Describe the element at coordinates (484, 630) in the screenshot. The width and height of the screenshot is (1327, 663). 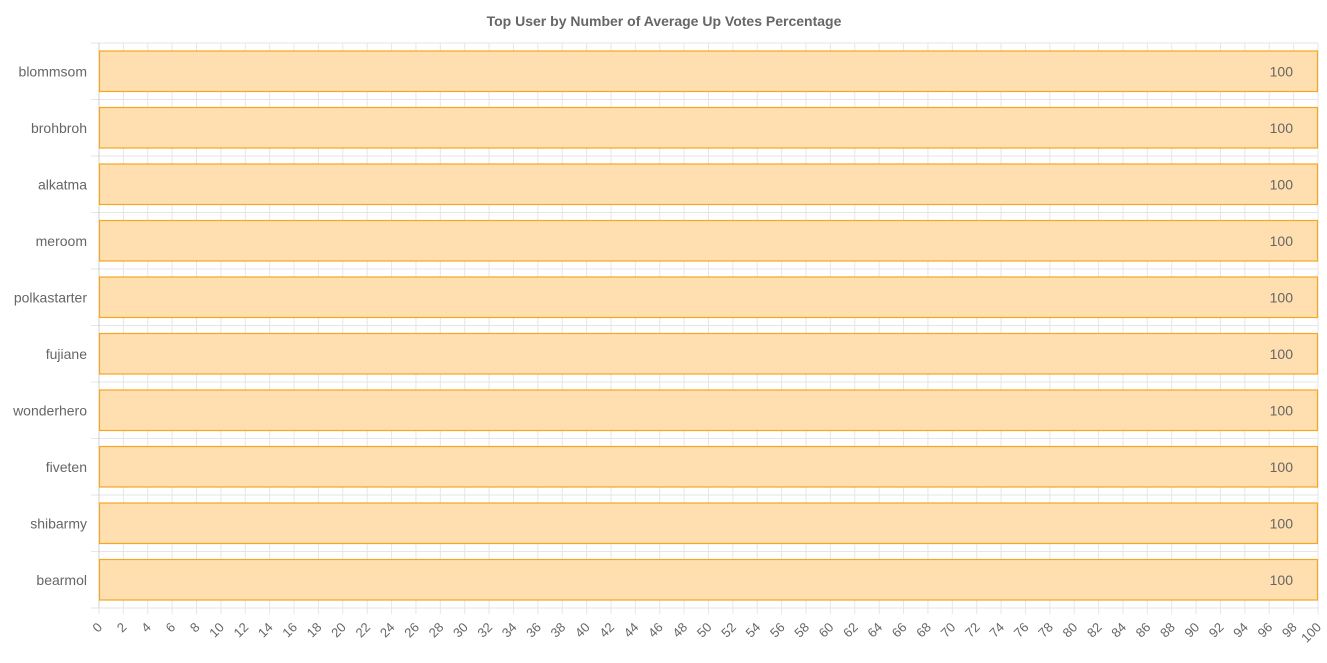
I see `x-tick-label: 32` at that location.